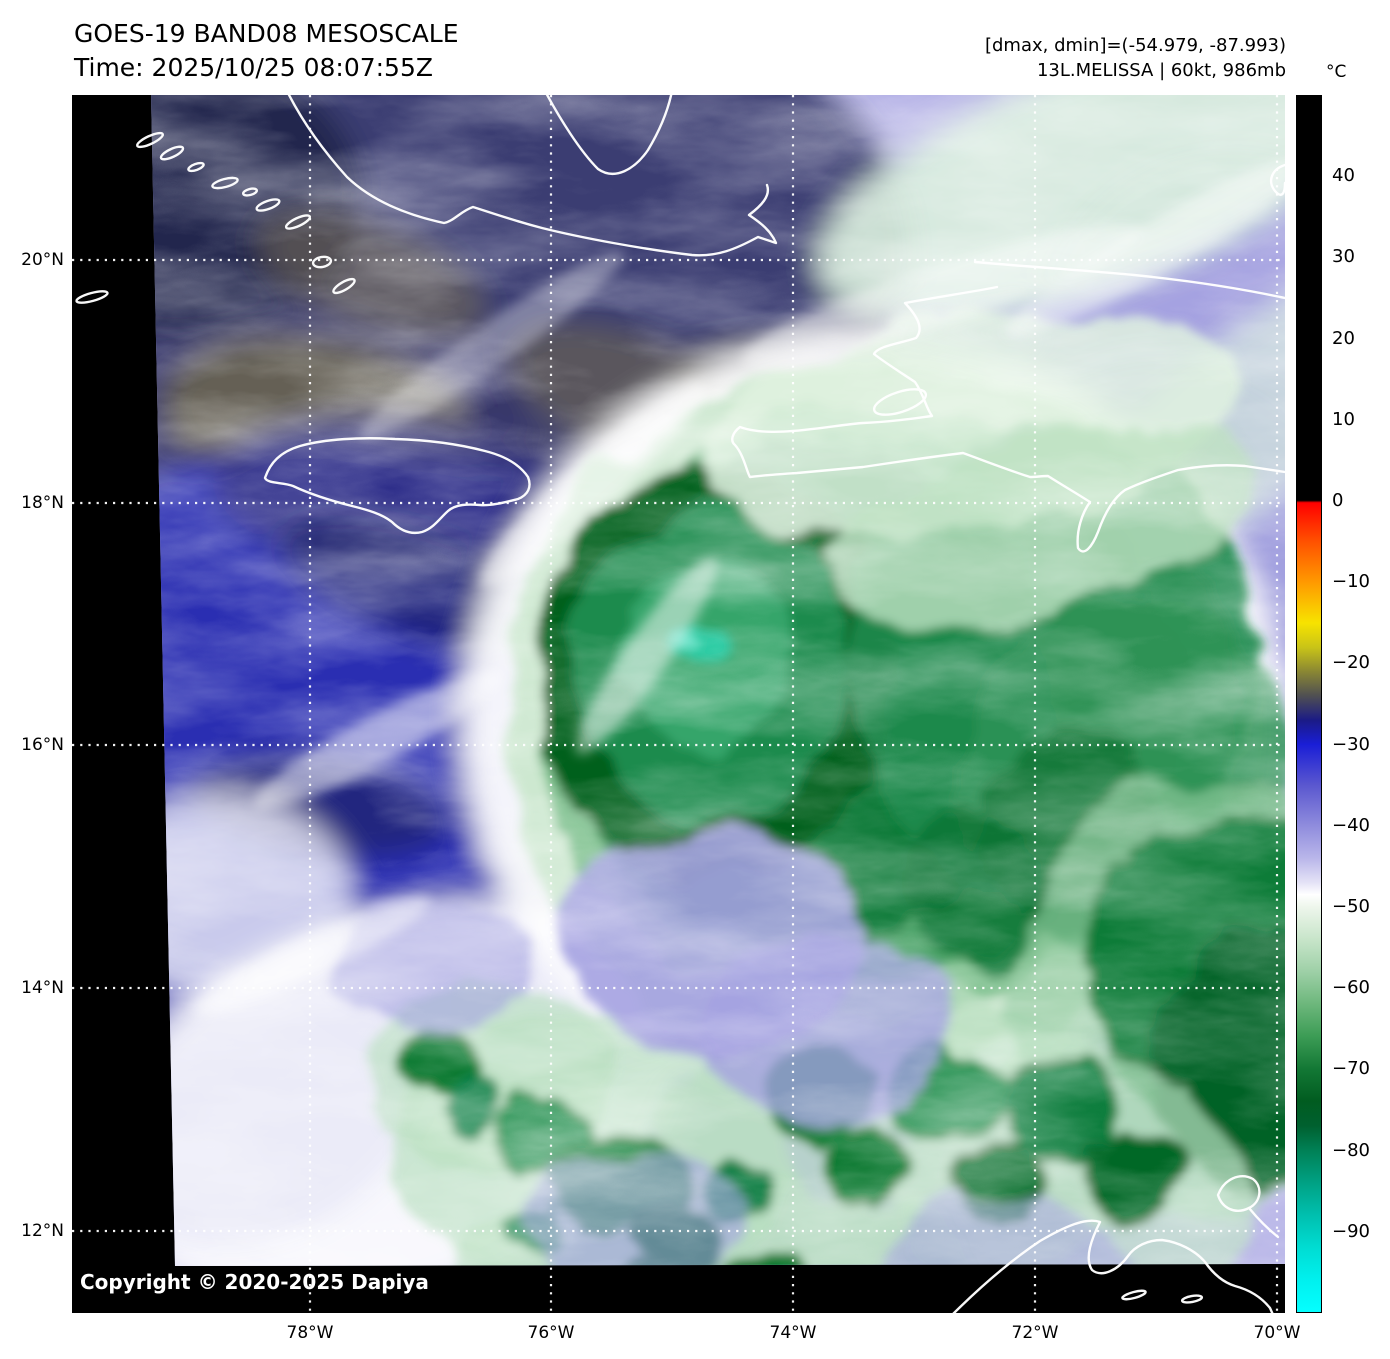 The height and width of the screenshot is (1359, 1390). Describe the element at coordinates (1343, 419) in the screenshot. I see `colorbar-tick-label: 10` at that location.